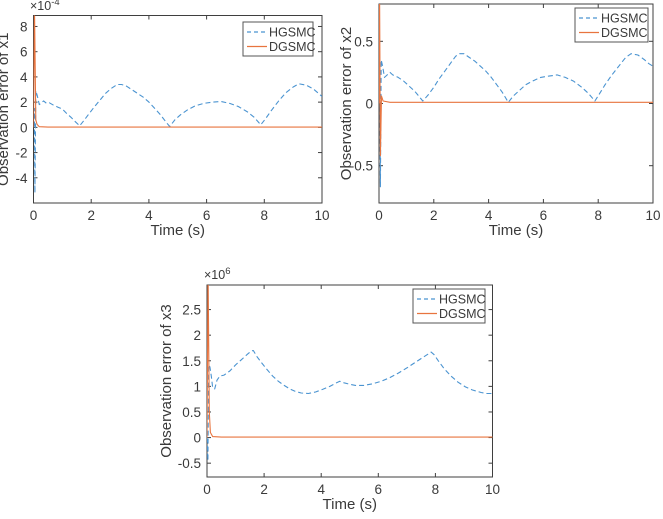  What do you see at coordinates (516, 120) in the screenshot?
I see `series-hgsmc-x2` at bounding box center [516, 120].